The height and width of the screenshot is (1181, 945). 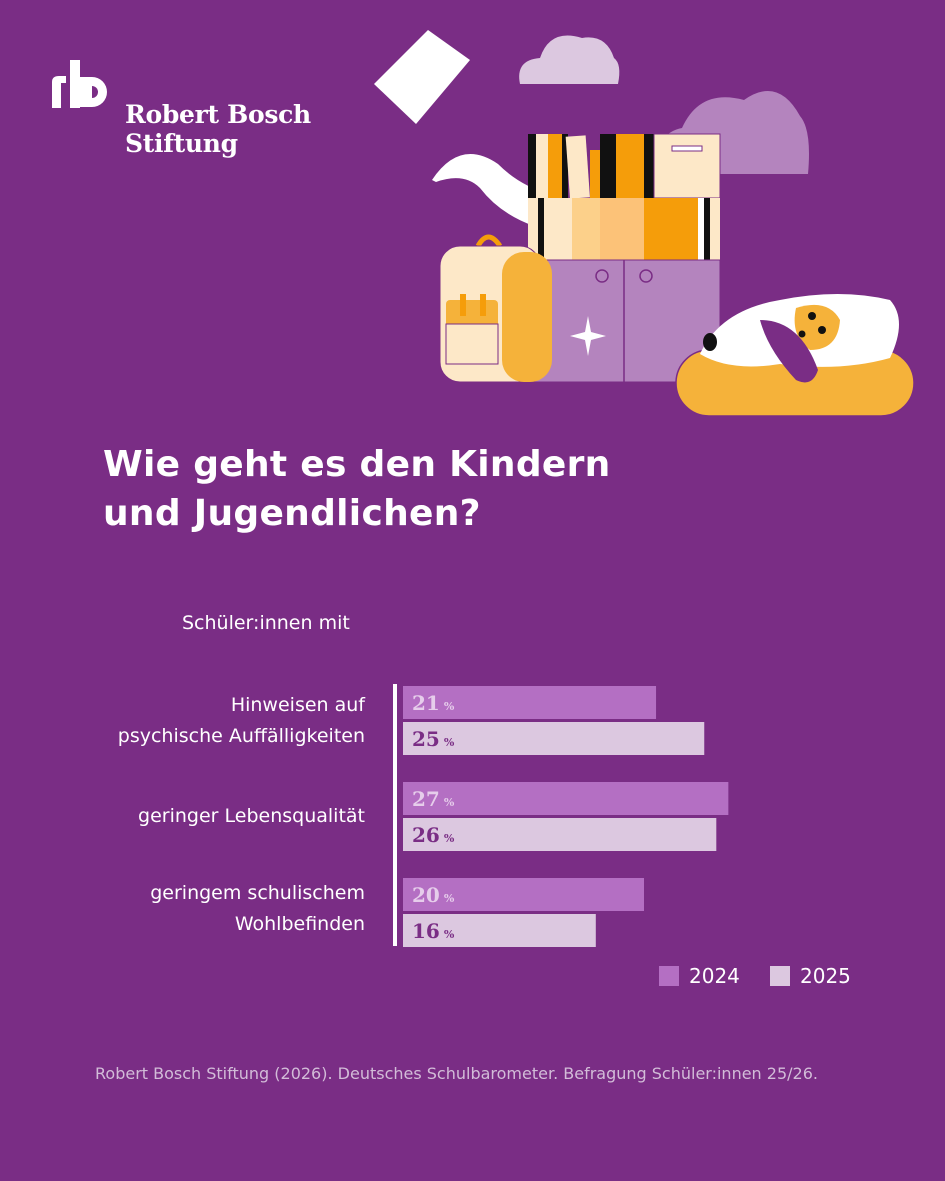 What do you see at coordinates (569, 59) in the screenshot?
I see `cloud-small-icon` at bounding box center [569, 59].